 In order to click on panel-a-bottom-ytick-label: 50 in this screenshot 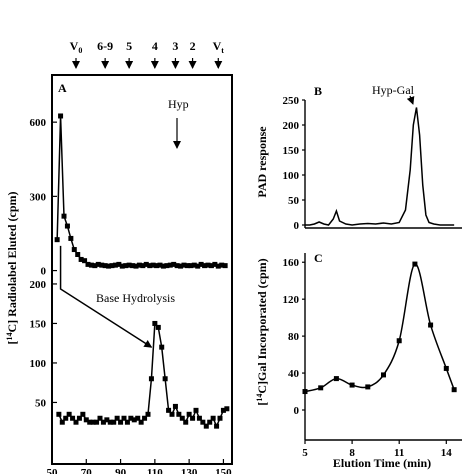, I will do `click(41, 403)`.